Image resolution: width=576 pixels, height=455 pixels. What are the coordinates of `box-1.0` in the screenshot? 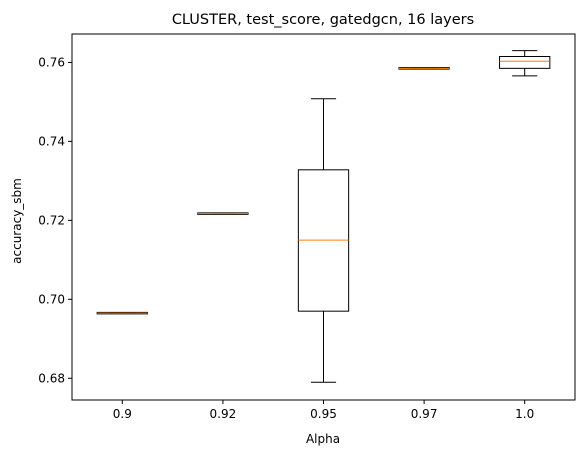 It's located at (525, 63).